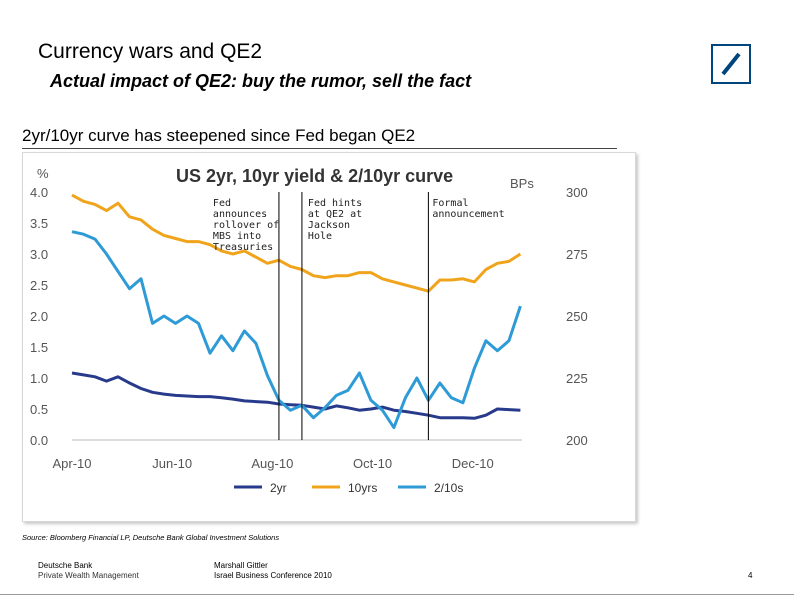  What do you see at coordinates (39, 409) in the screenshot?
I see `y-left-tick-label: 0.5` at bounding box center [39, 409].